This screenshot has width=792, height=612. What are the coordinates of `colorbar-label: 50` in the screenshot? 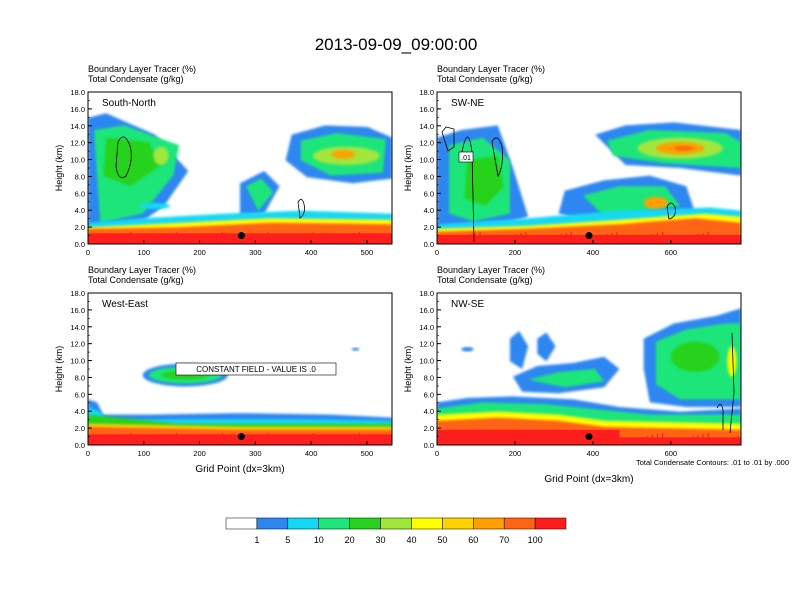 It's located at (442, 540).